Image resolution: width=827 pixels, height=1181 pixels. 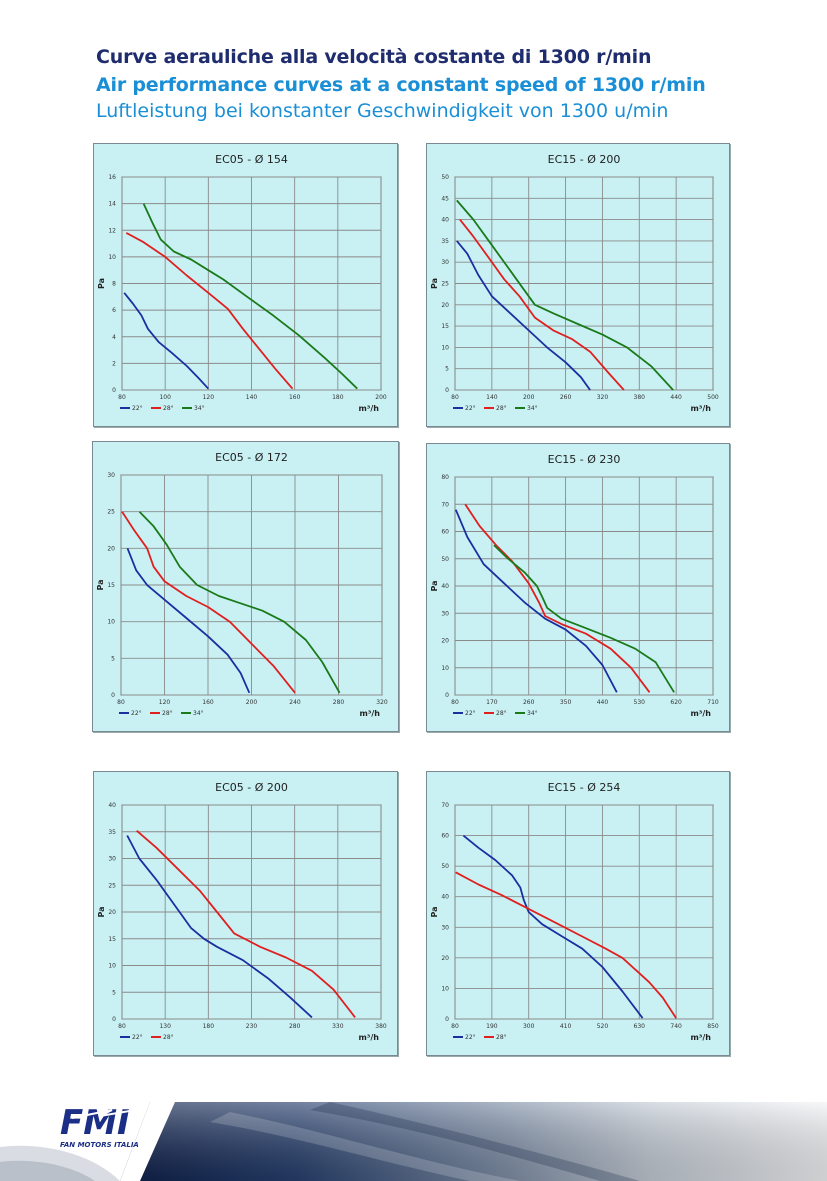 I want to click on x-tick-label: 630, so click(x=640, y=1026).